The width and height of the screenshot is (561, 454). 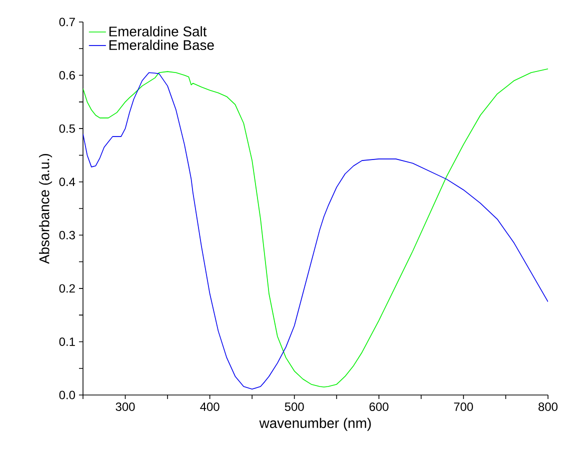 I want to click on y-tick-label: 0.5, so click(x=67, y=128).